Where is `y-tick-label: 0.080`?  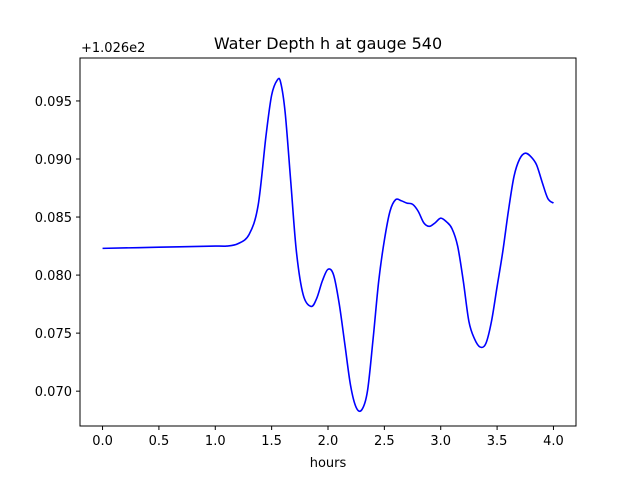 y-tick-label: 0.080 is located at coordinates (53, 276).